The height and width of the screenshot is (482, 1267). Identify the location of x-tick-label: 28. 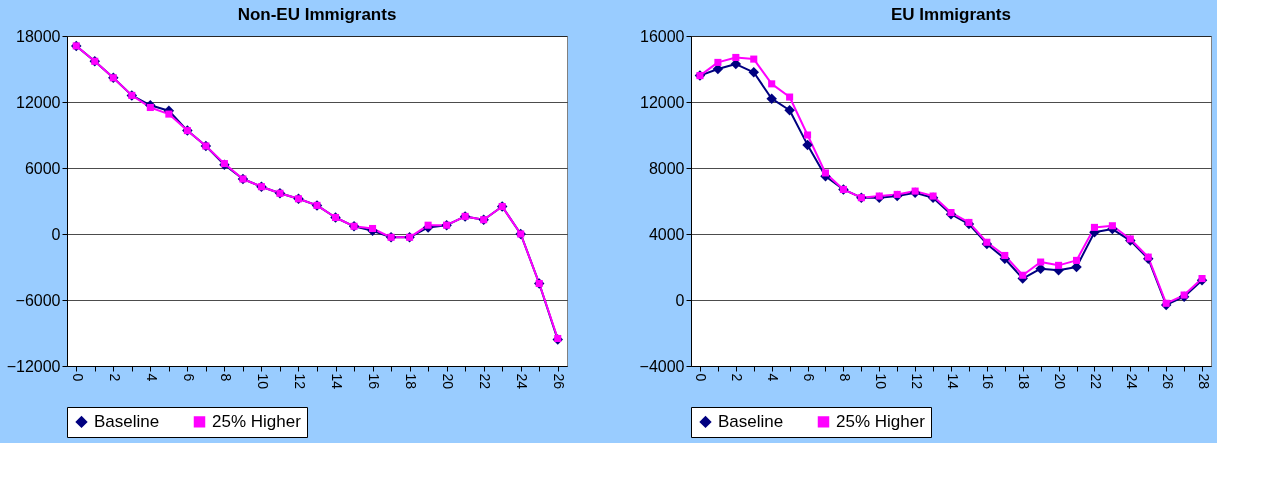
(1203, 381).